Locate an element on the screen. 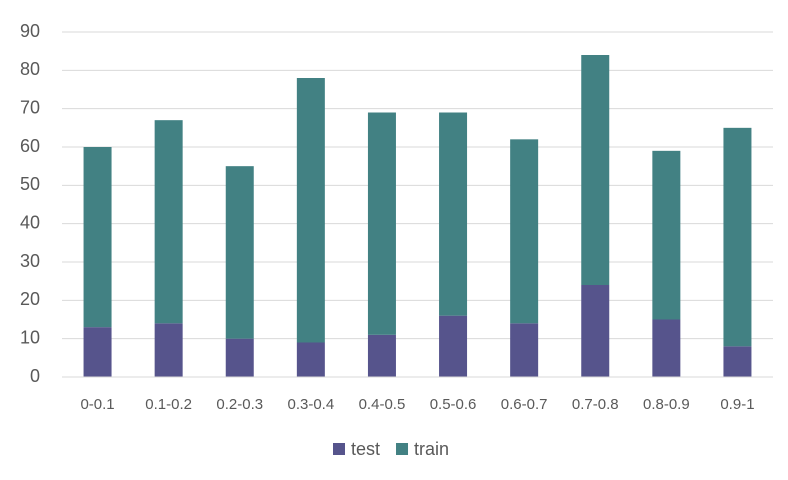 The width and height of the screenshot is (788, 480). y-tick-label: 0 is located at coordinates (35, 376).